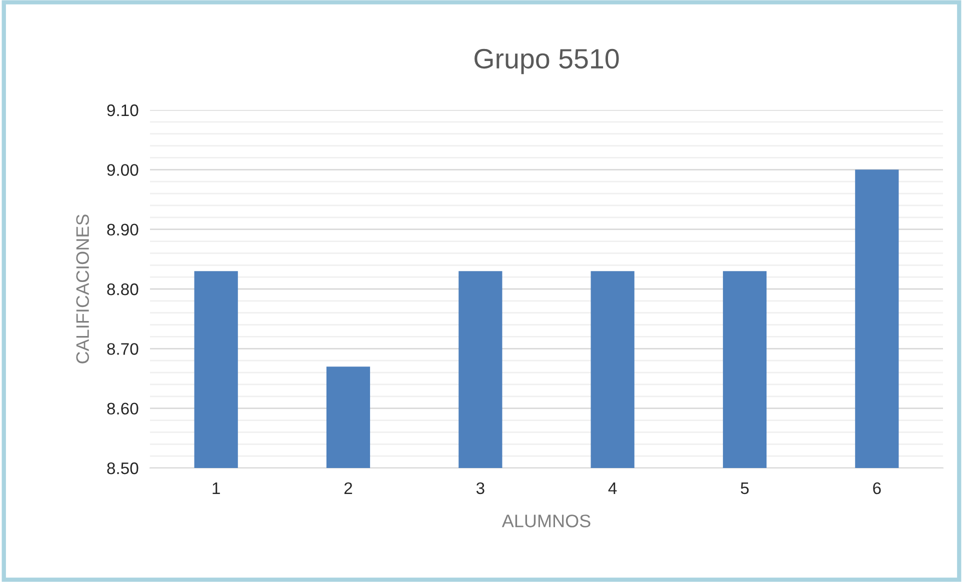 Image resolution: width=963 pixels, height=582 pixels. Describe the element at coordinates (122, 289) in the screenshot. I see `y-tick-label: 8.80` at that location.